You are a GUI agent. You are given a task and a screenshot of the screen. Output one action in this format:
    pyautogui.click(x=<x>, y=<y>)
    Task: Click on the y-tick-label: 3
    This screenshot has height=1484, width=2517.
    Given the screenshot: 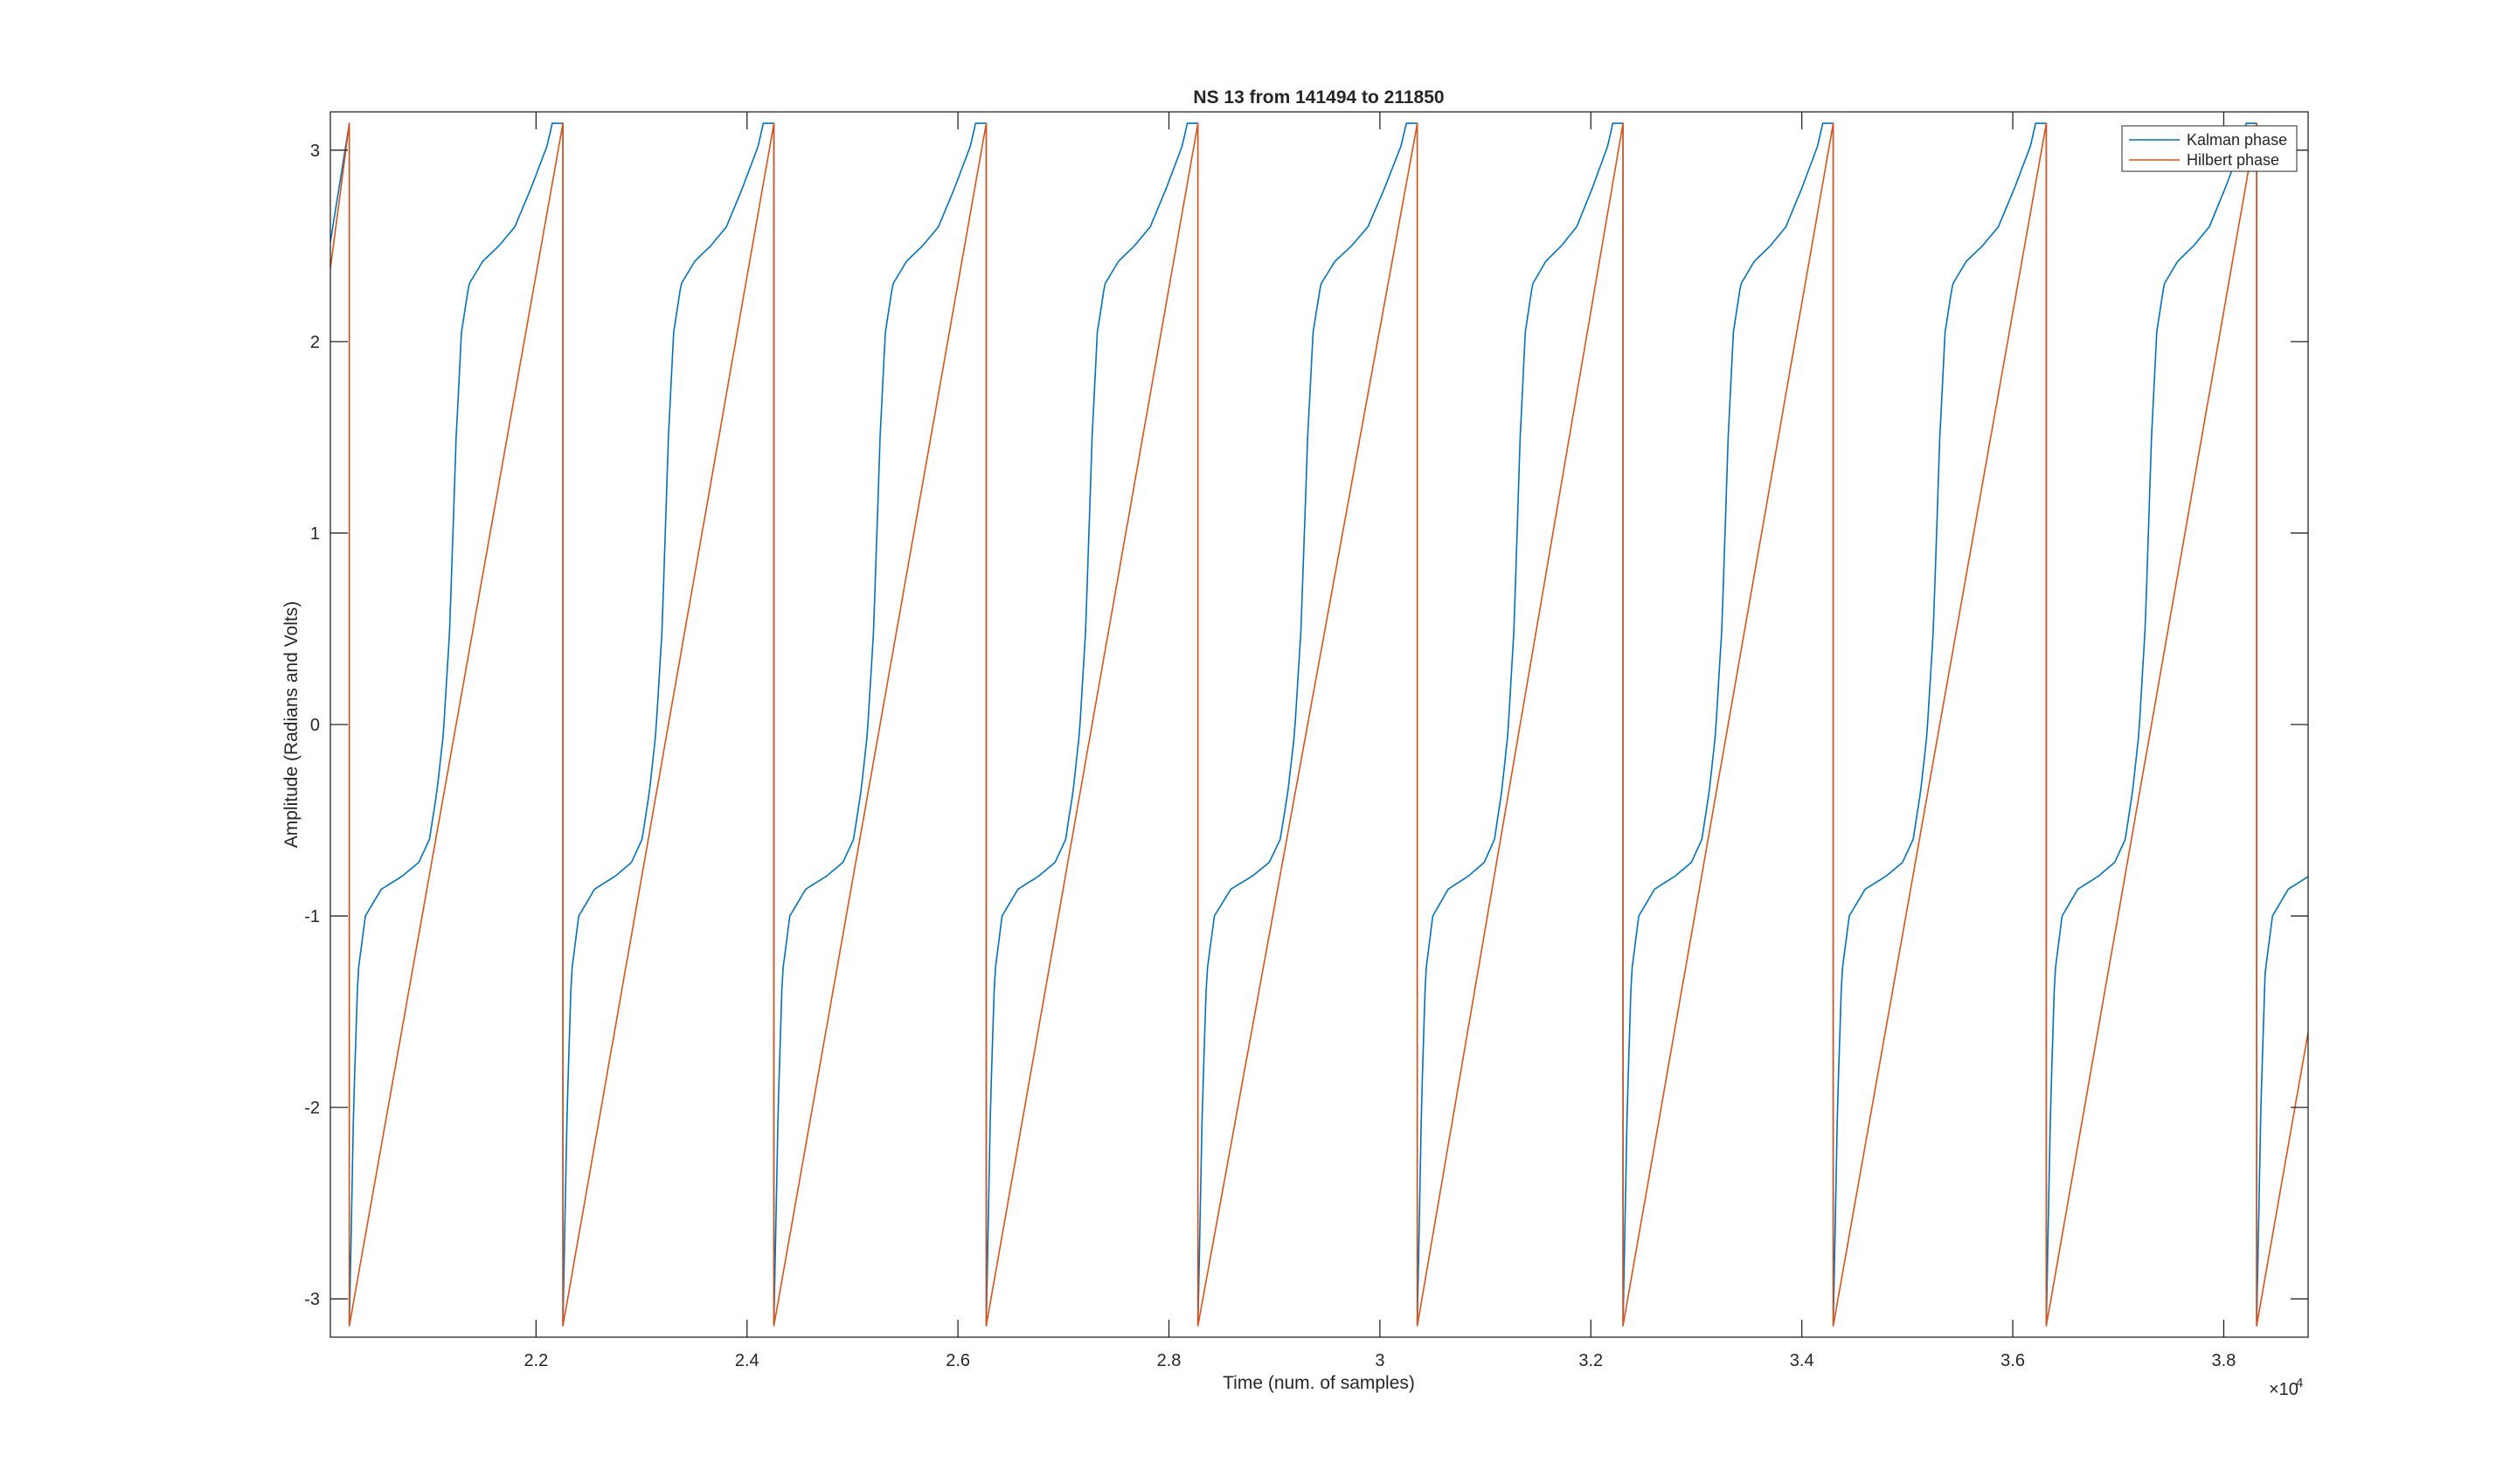 What is the action you would take?
    pyautogui.click(x=315, y=151)
    